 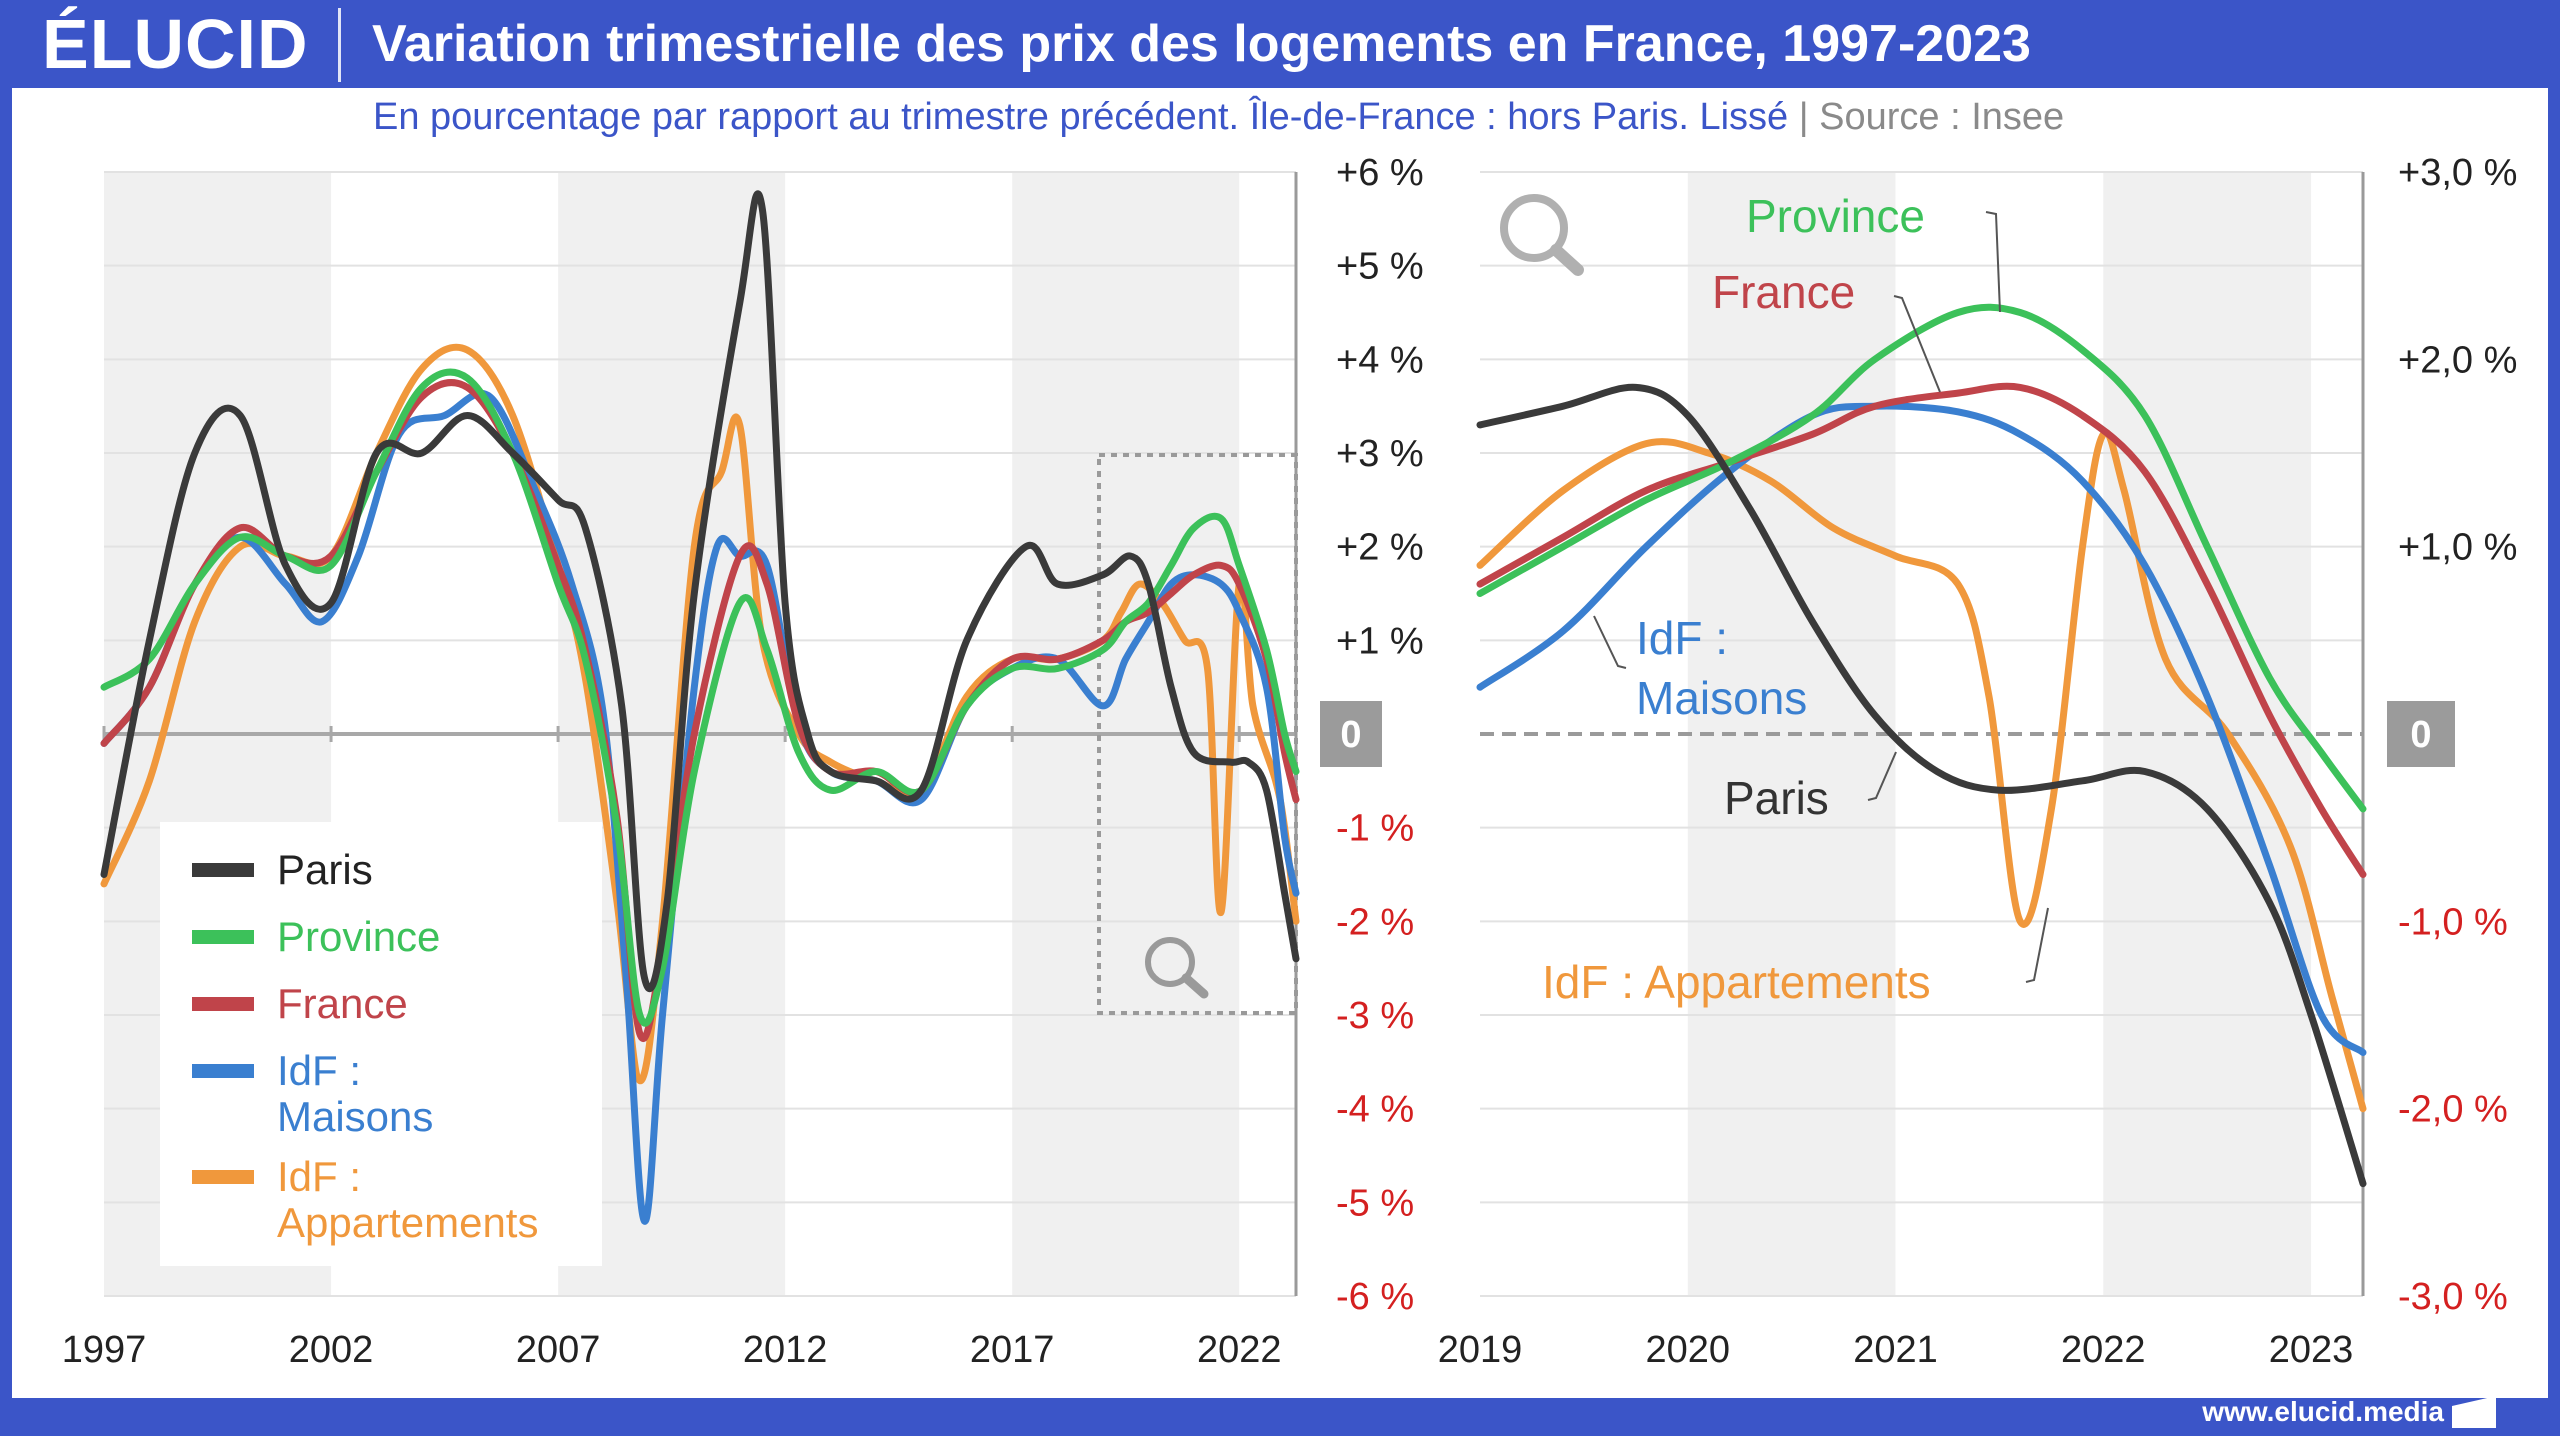 What do you see at coordinates (2323, 1411) in the screenshot?
I see `footer-url: www.elucid.media` at bounding box center [2323, 1411].